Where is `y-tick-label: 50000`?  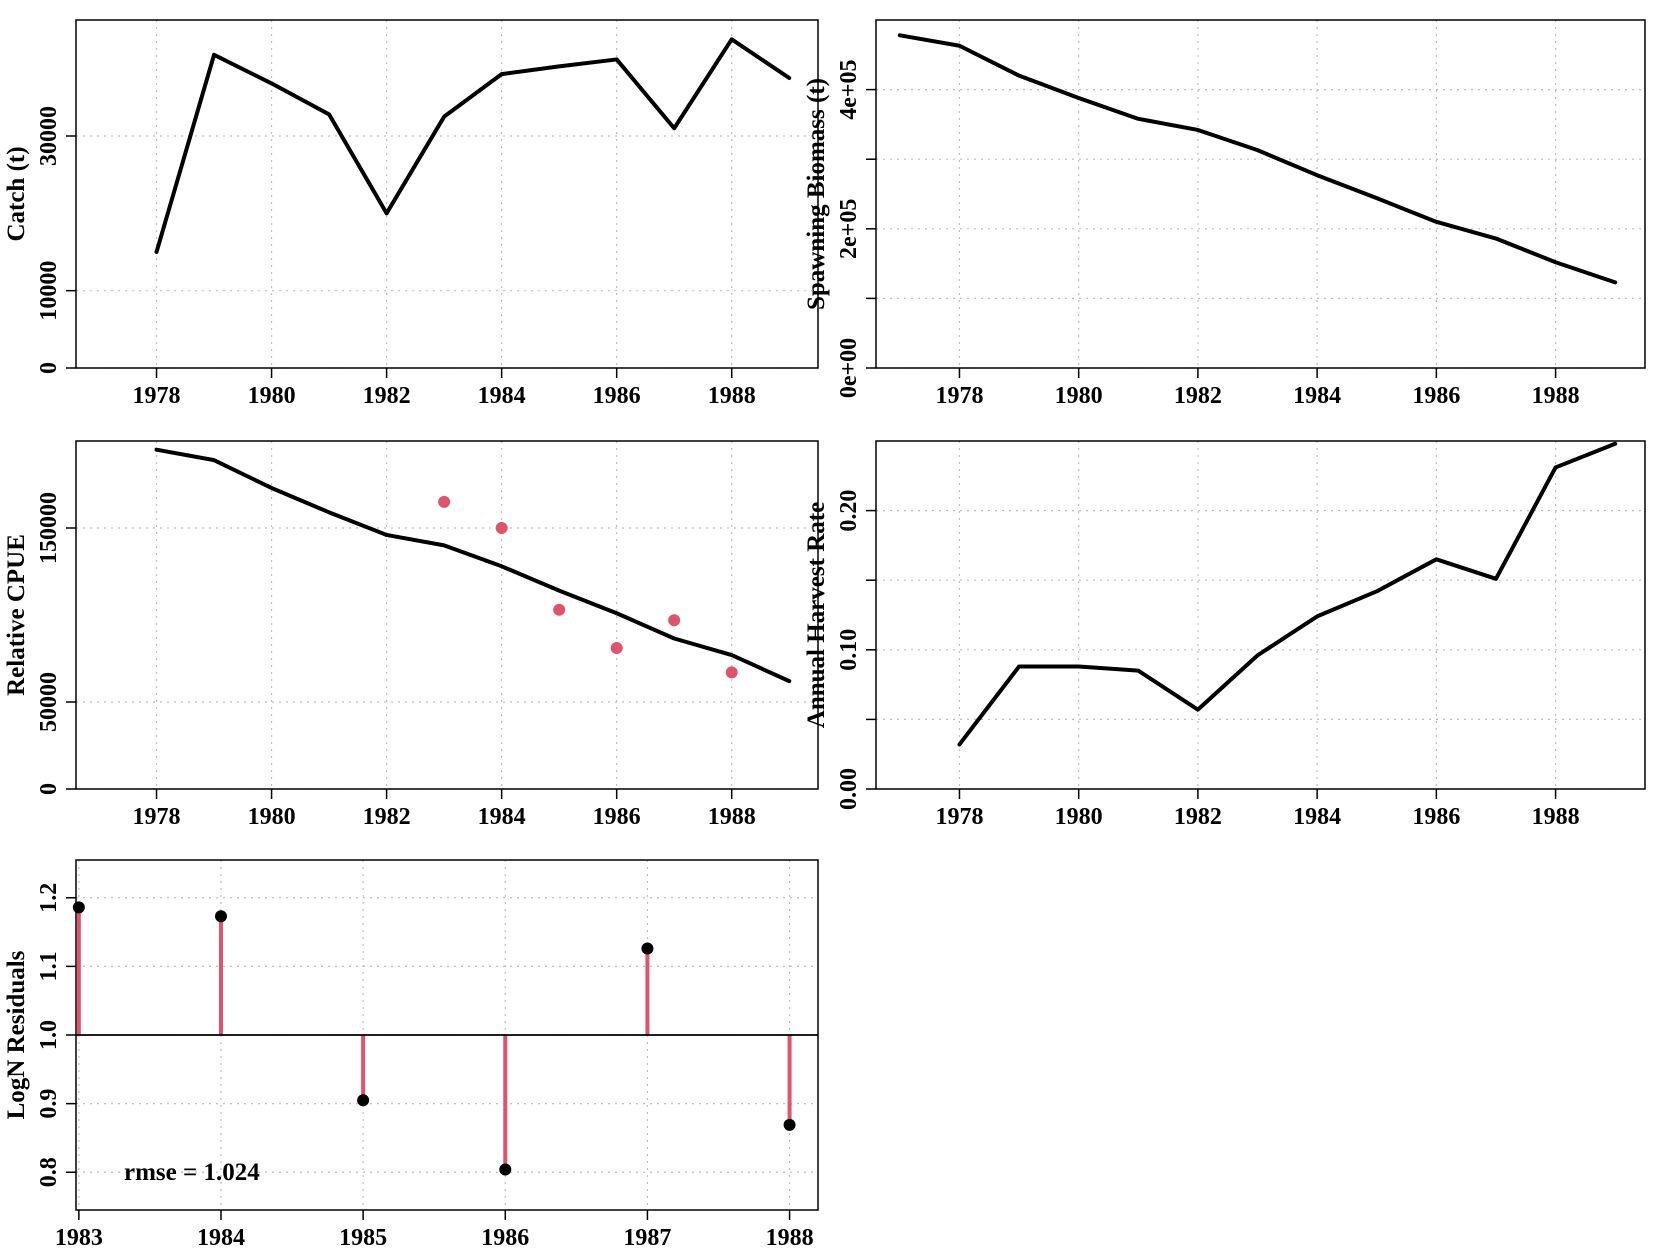 y-tick-label: 50000 is located at coordinates (49, 702).